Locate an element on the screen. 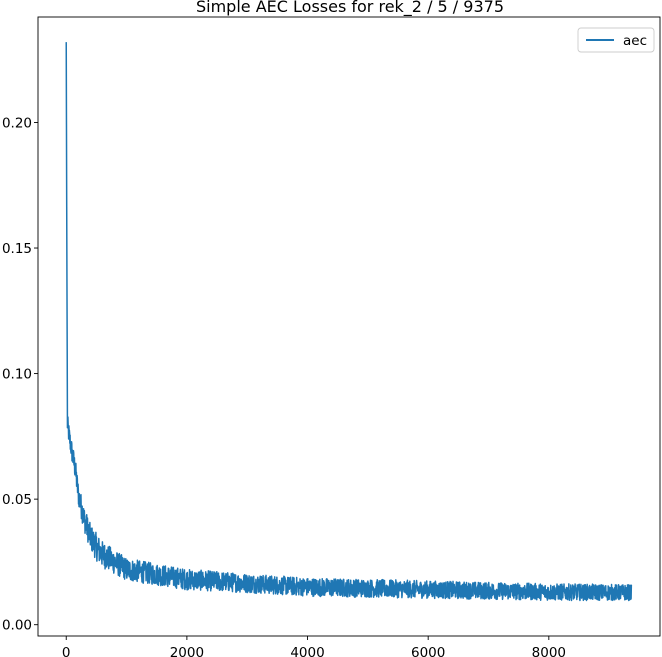  x-tick-label: 0 is located at coordinates (66, 651).